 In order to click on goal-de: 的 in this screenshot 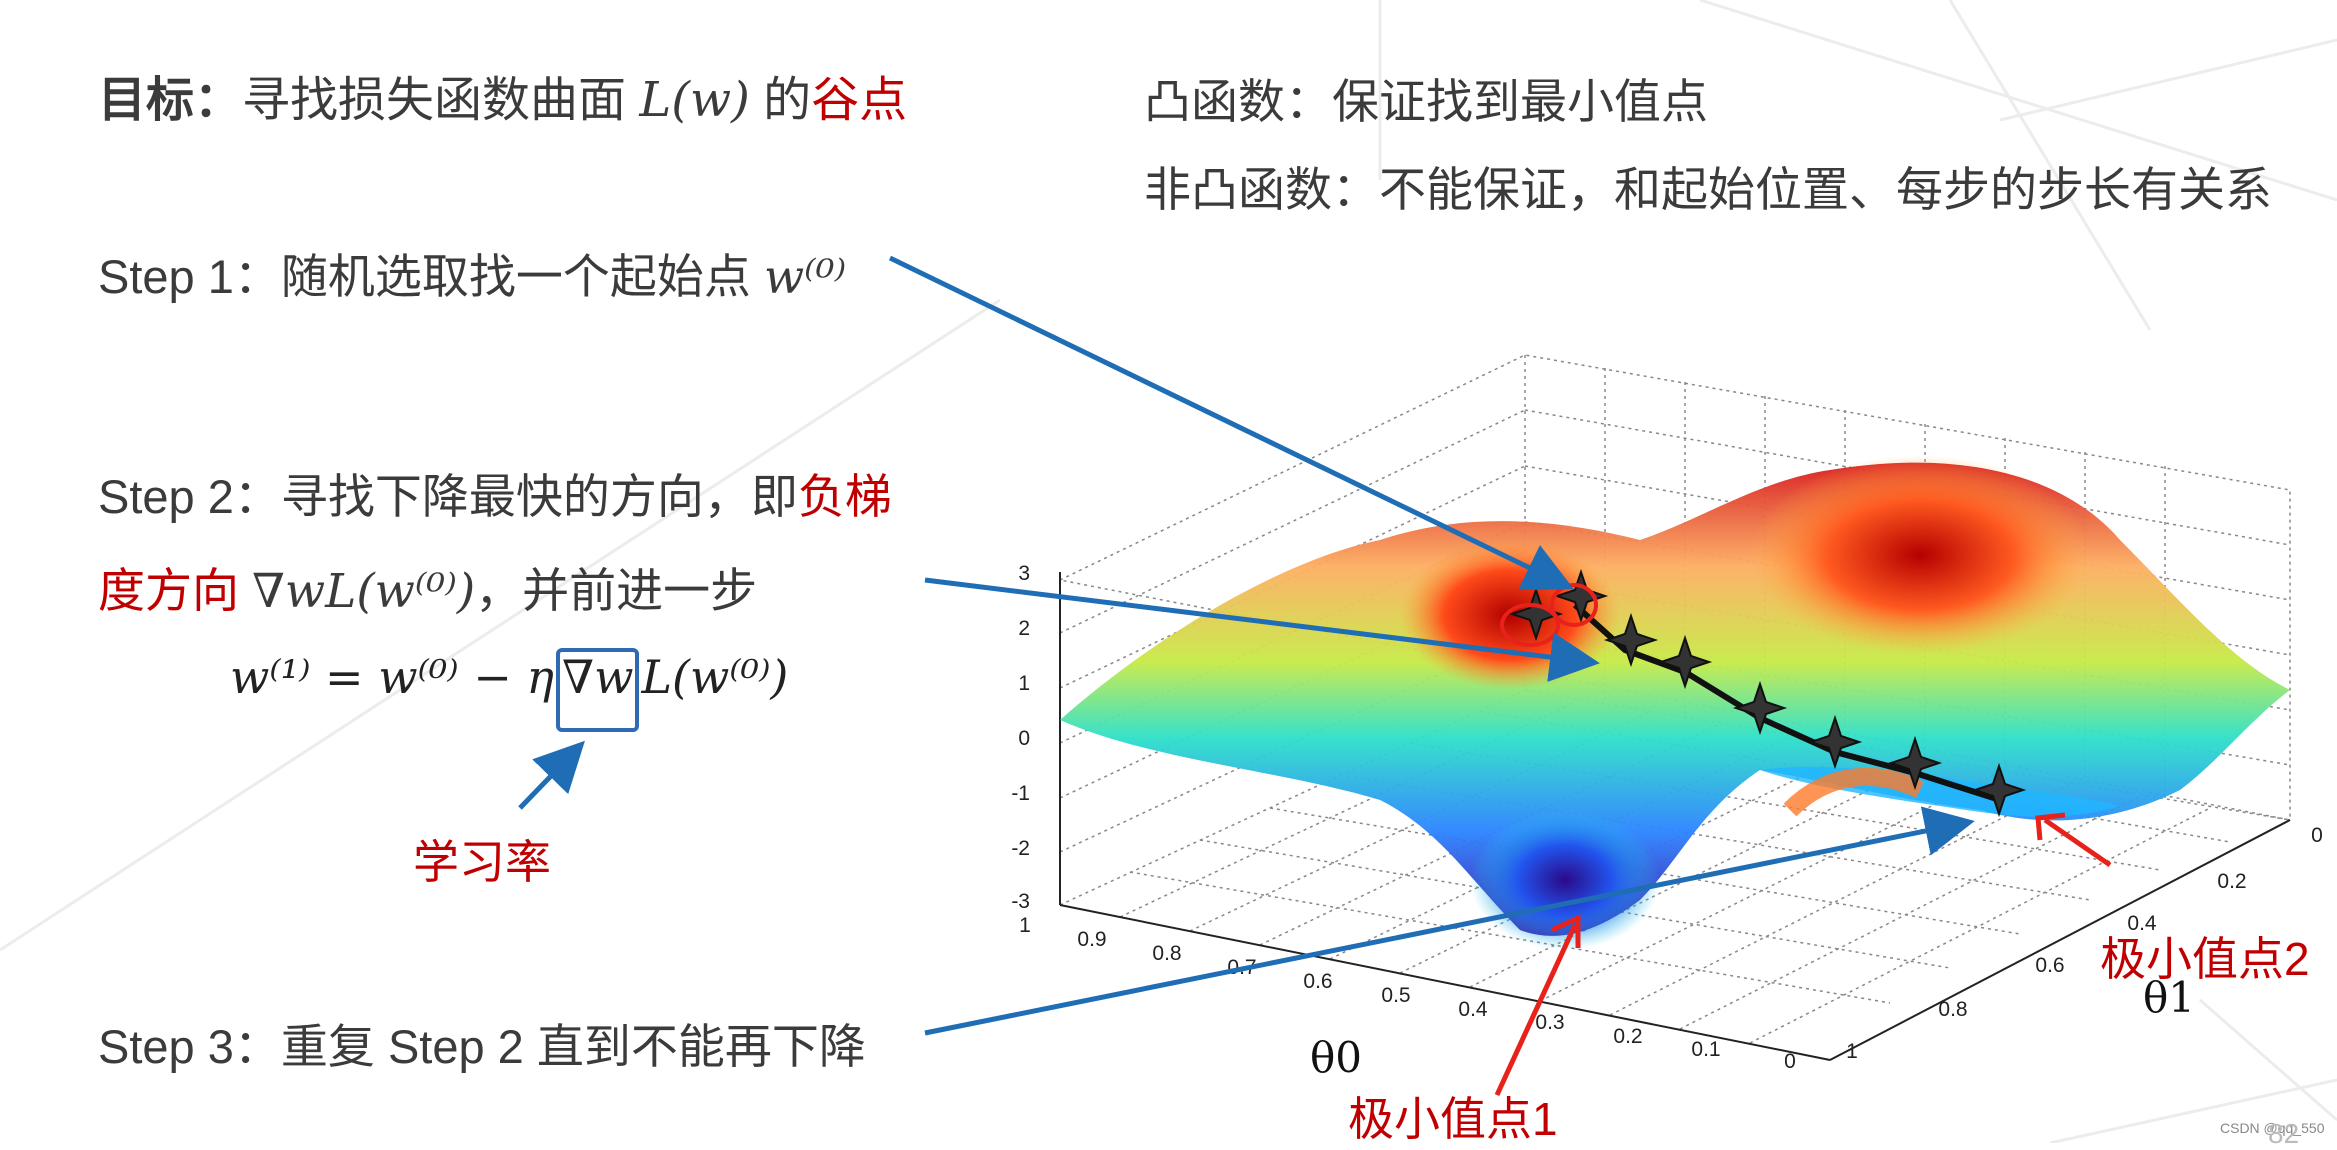, I will do `click(787, 100)`.